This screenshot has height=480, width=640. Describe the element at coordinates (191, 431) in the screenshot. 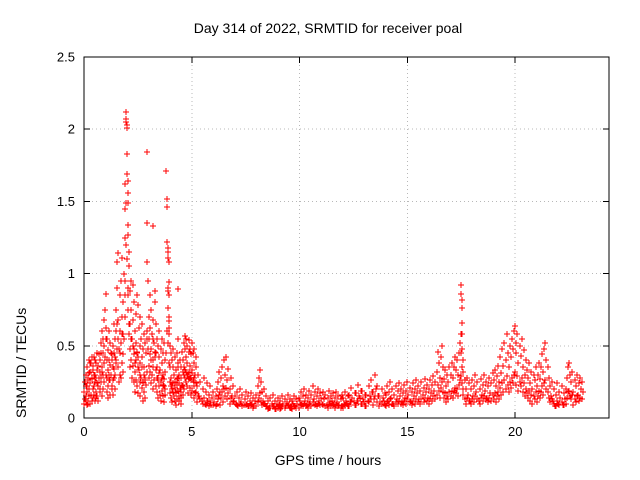

I see `x-tick-label: 5` at that location.